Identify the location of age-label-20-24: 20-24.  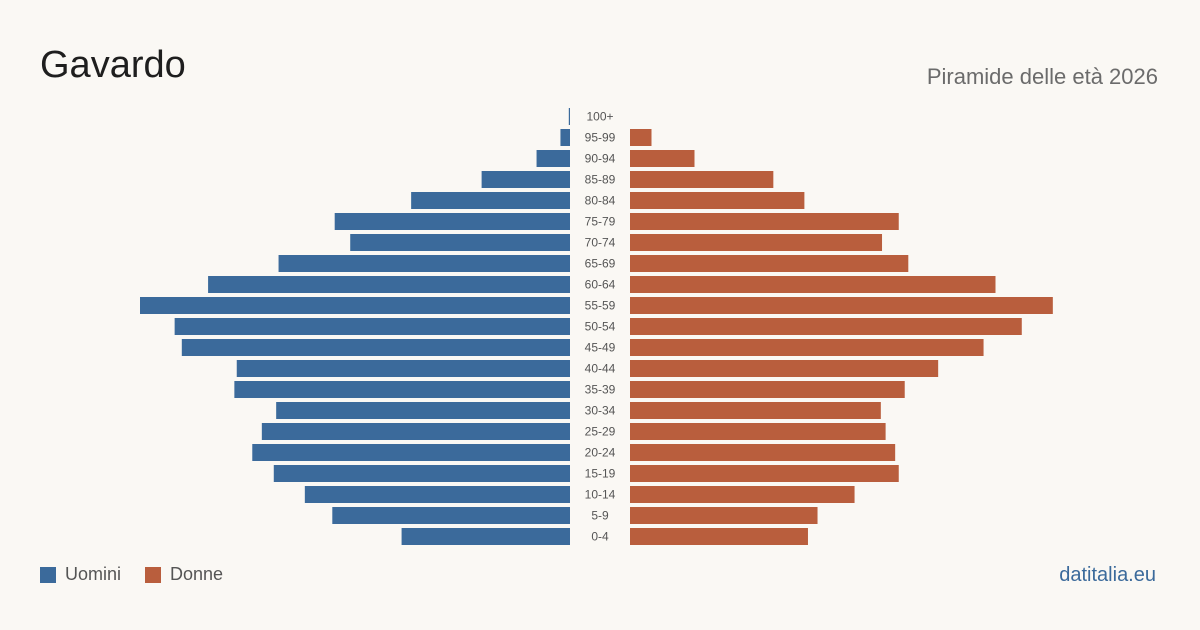
(600, 453).